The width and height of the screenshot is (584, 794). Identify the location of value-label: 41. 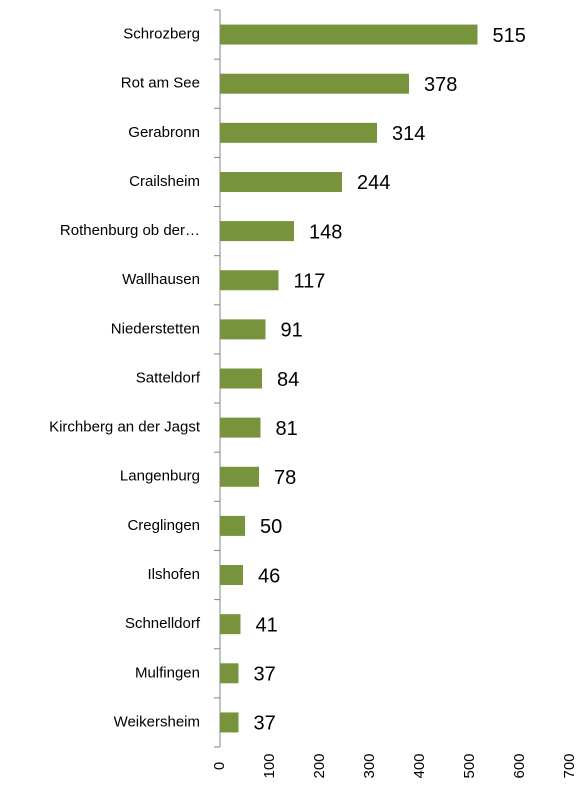
(267, 625).